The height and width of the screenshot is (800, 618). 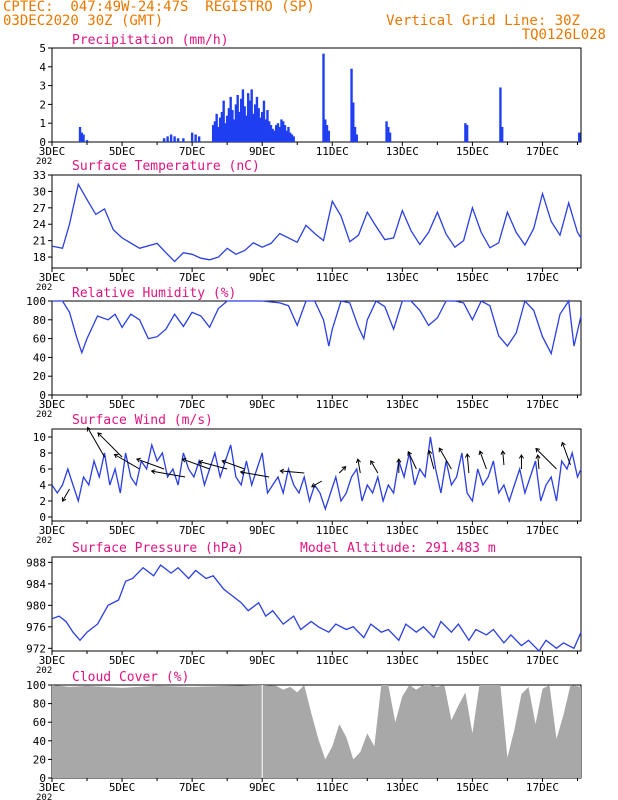 I want to click on cloud-xtick-label: 11DEC, so click(x=332, y=787).